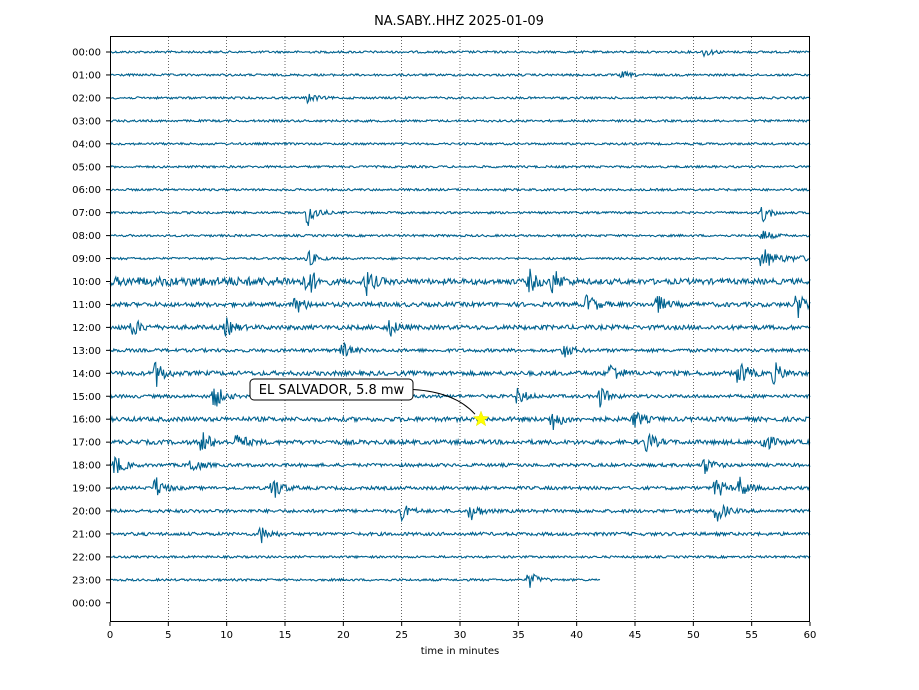 This screenshot has height=690, width=919. Describe the element at coordinates (86, 512) in the screenshot. I see `y-tick-label: 20:00` at that location.